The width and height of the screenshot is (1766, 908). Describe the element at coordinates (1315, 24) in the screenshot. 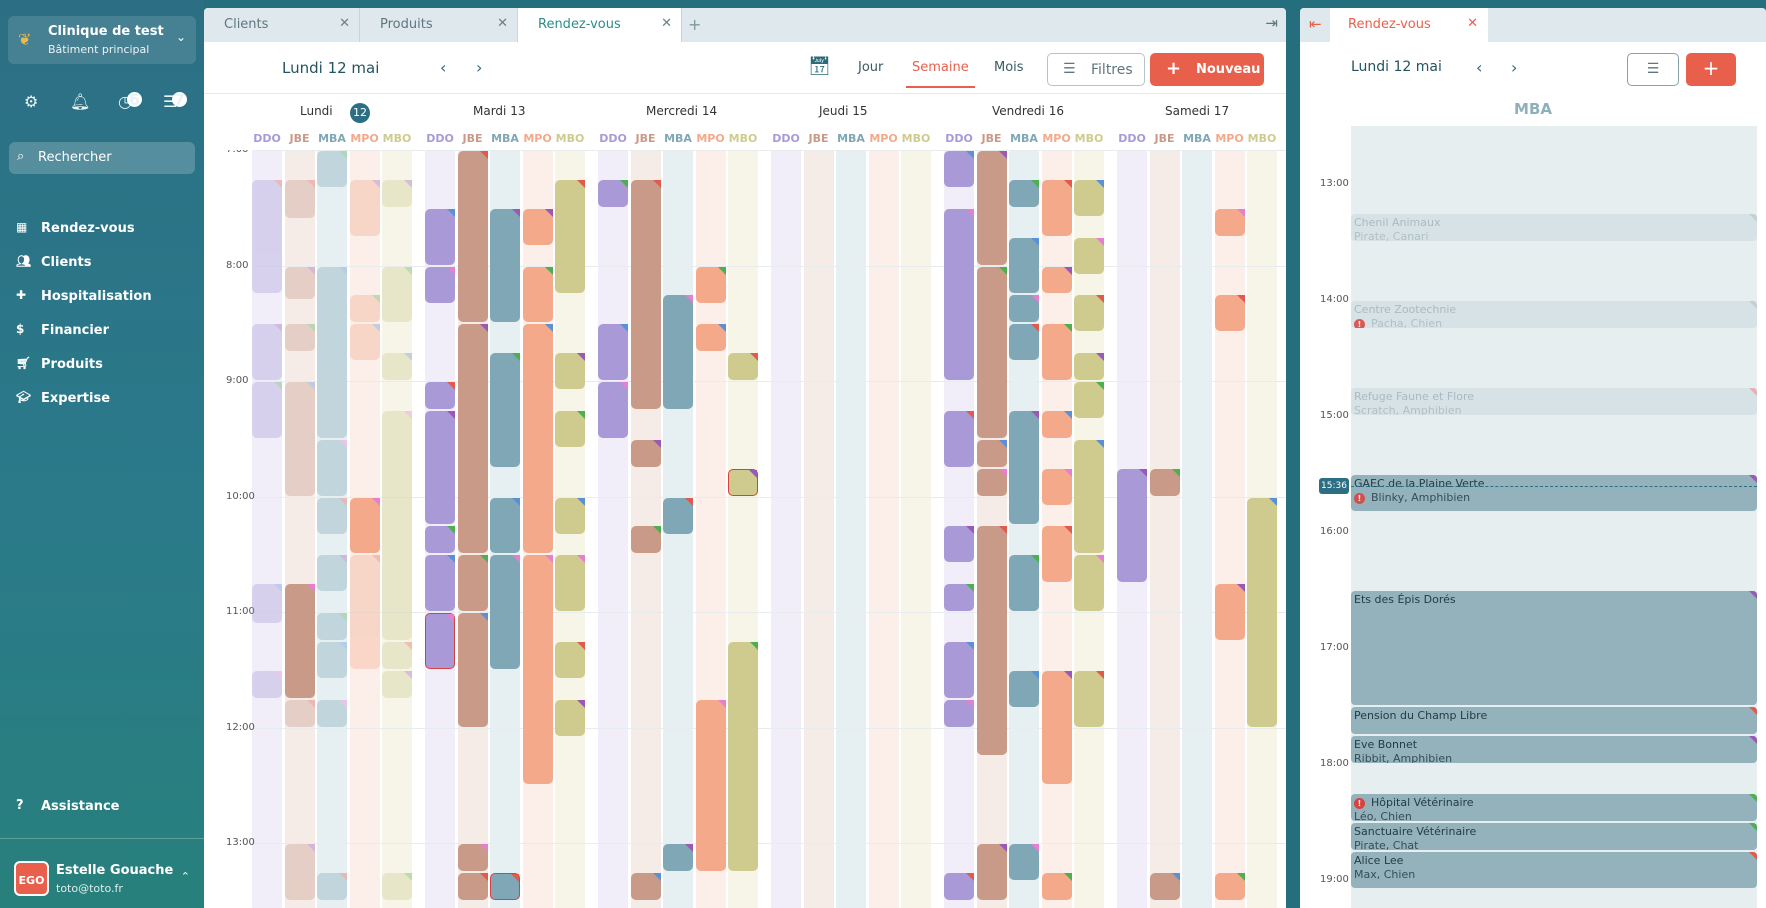

I see `collapse-panel-icon: ⇤` at that location.